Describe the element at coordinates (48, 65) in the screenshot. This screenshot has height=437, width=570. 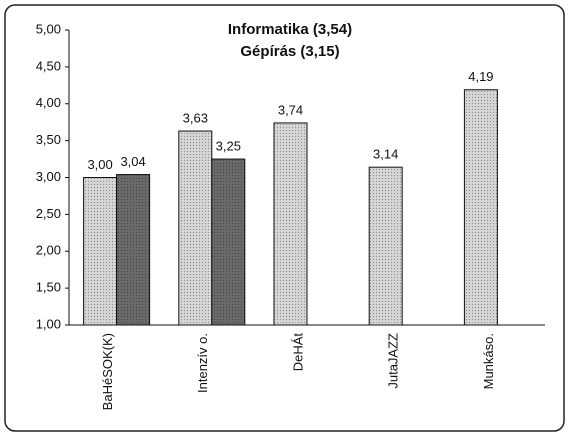
I see `y-tick-label: 4,50` at that location.